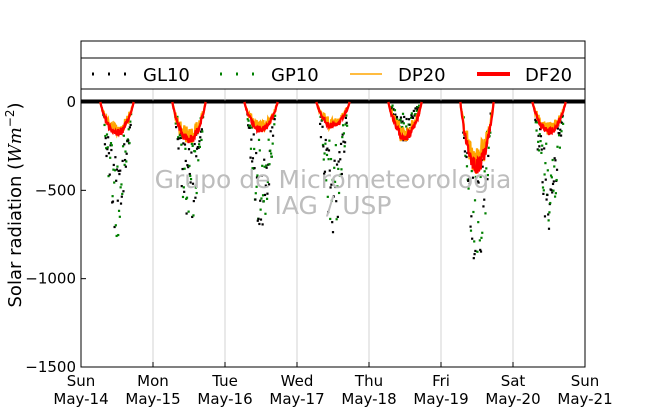 Image resolution: width=650 pixels, height=409 pixels. What do you see at coordinates (50, 279) in the screenshot?
I see `y-tick-label: −1000` at bounding box center [50, 279].